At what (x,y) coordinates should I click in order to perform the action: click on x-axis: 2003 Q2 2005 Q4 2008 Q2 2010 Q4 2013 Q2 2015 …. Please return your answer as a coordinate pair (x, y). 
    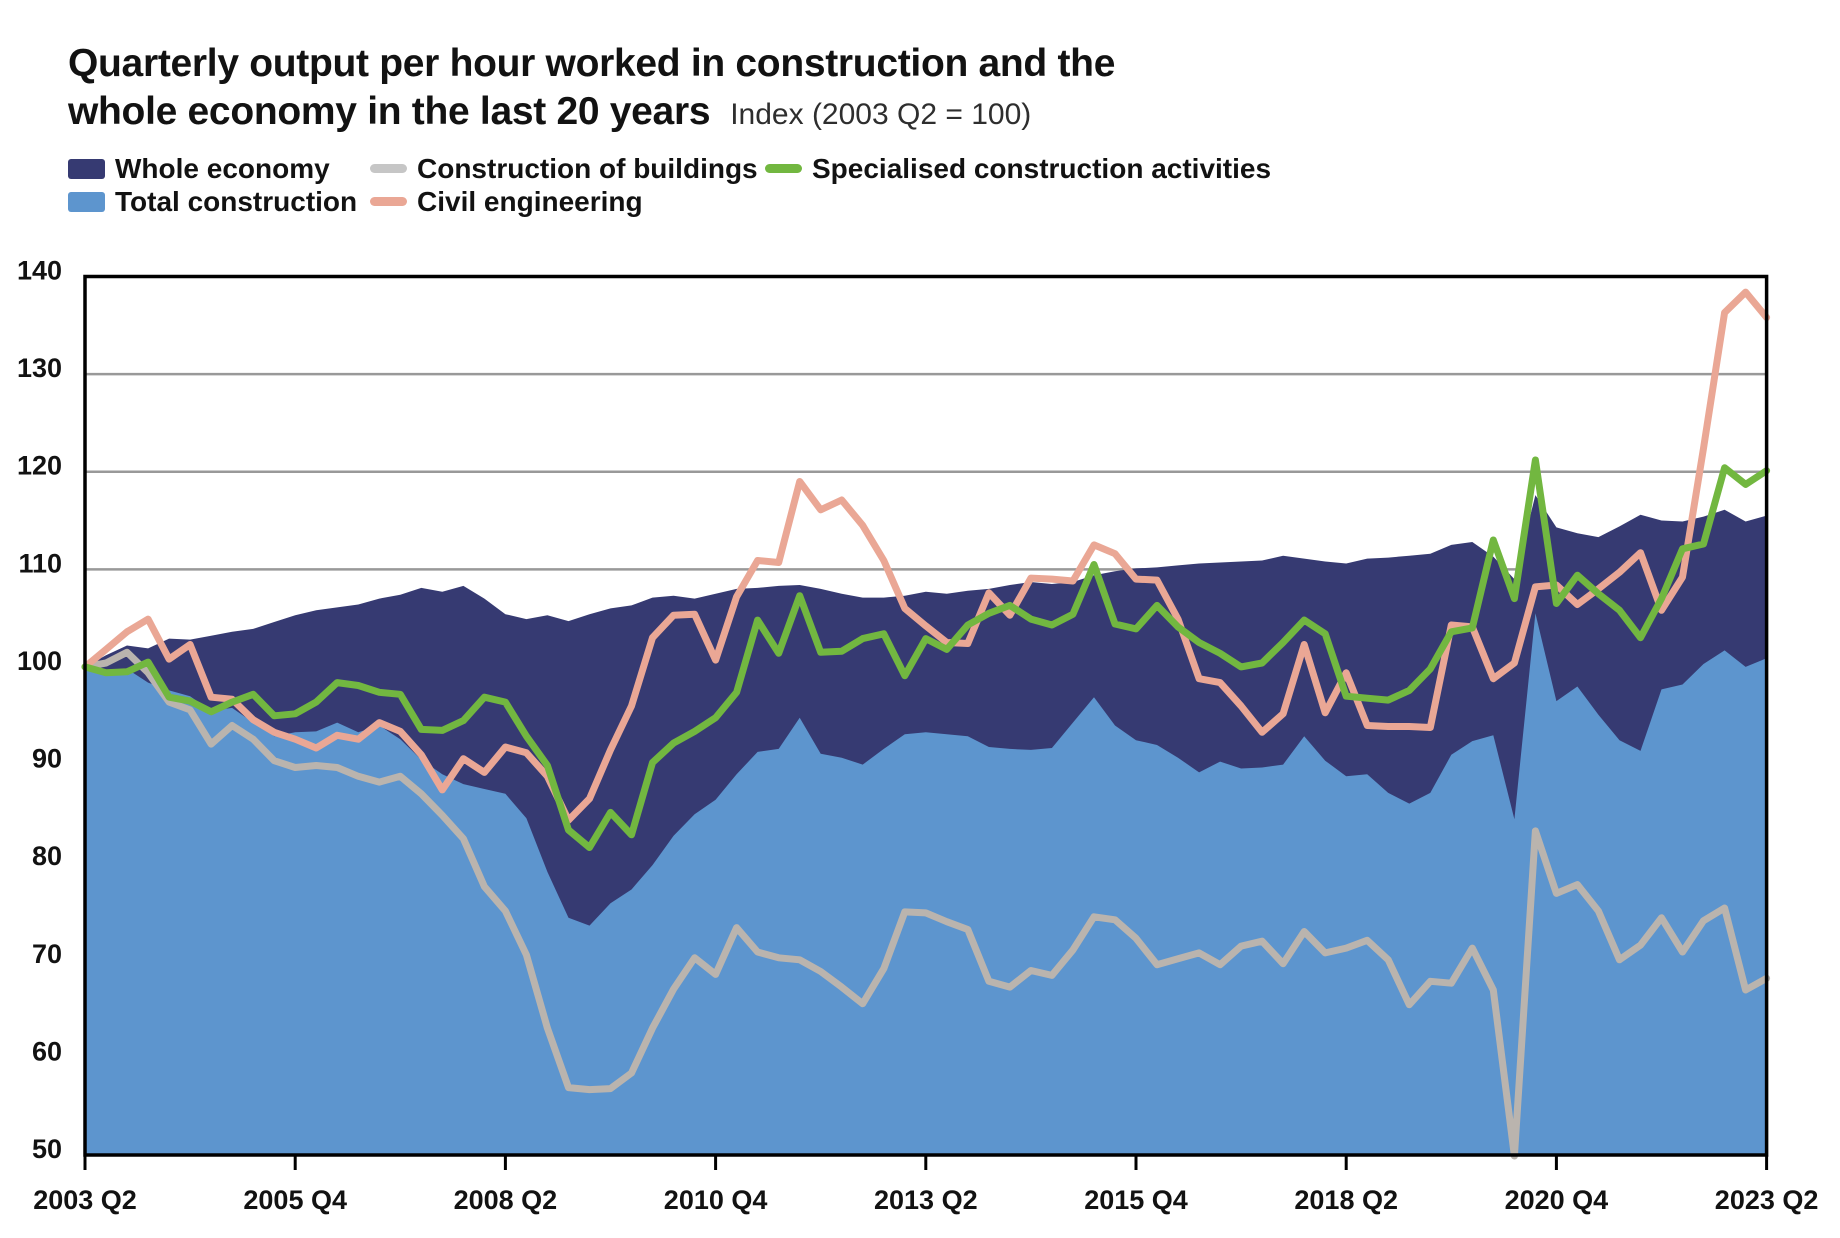
    Looking at the image, I should click on (925, 1185).